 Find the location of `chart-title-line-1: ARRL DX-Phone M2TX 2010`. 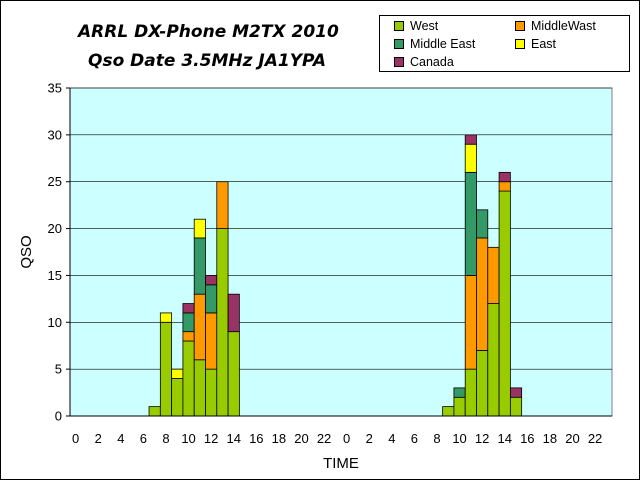

chart-title-line-1: ARRL DX-Phone M2TX 2010 is located at coordinates (208, 32).